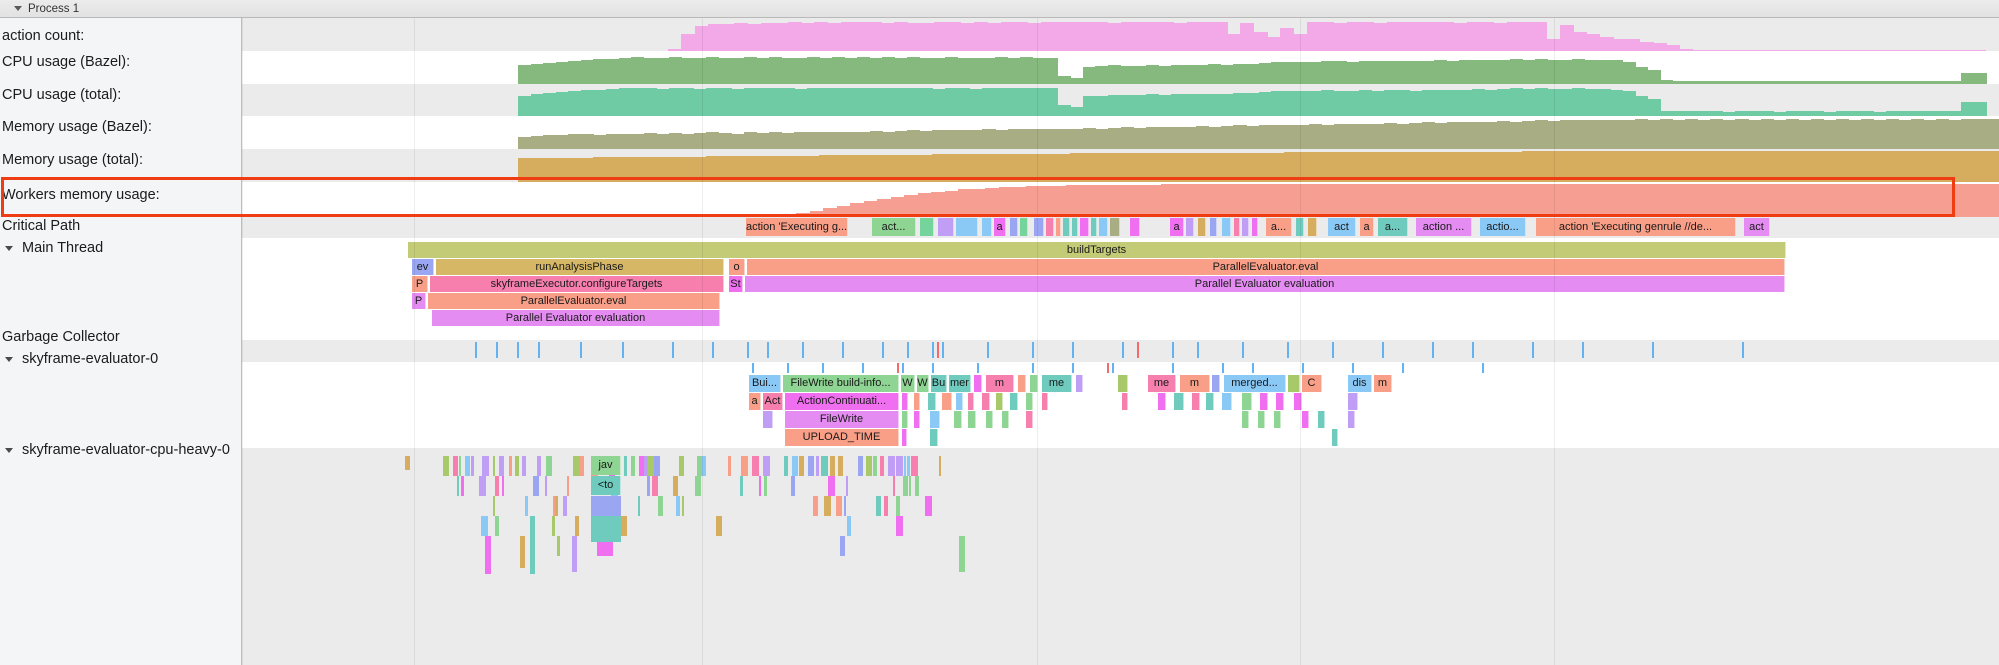  I want to click on flame-event: runAnalysisPhase, so click(580, 267).